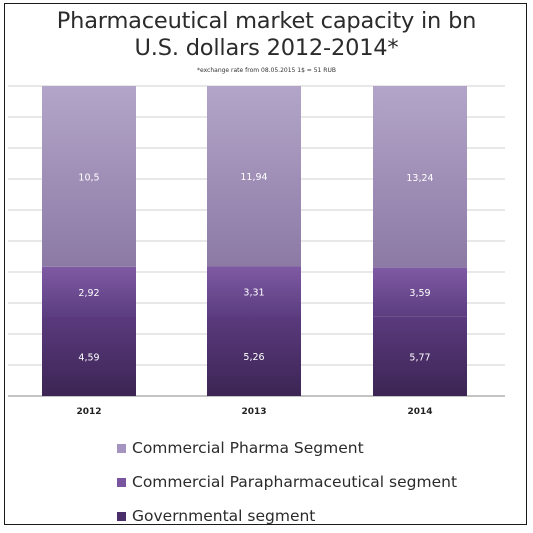 The image size is (533, 533). I want to click on data-label-commercial-parapharmaceutical-segment-2012: 2,92, so click(88, 293).